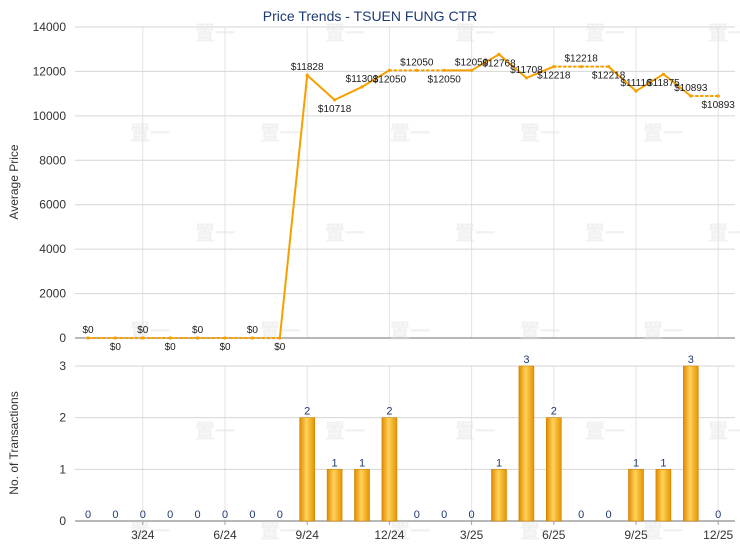 This screenshot has height=550, width=740. Describe the element at coordinates (52, 160) in the screenshot. I see `price-y-tick-label: 8000` at that location.